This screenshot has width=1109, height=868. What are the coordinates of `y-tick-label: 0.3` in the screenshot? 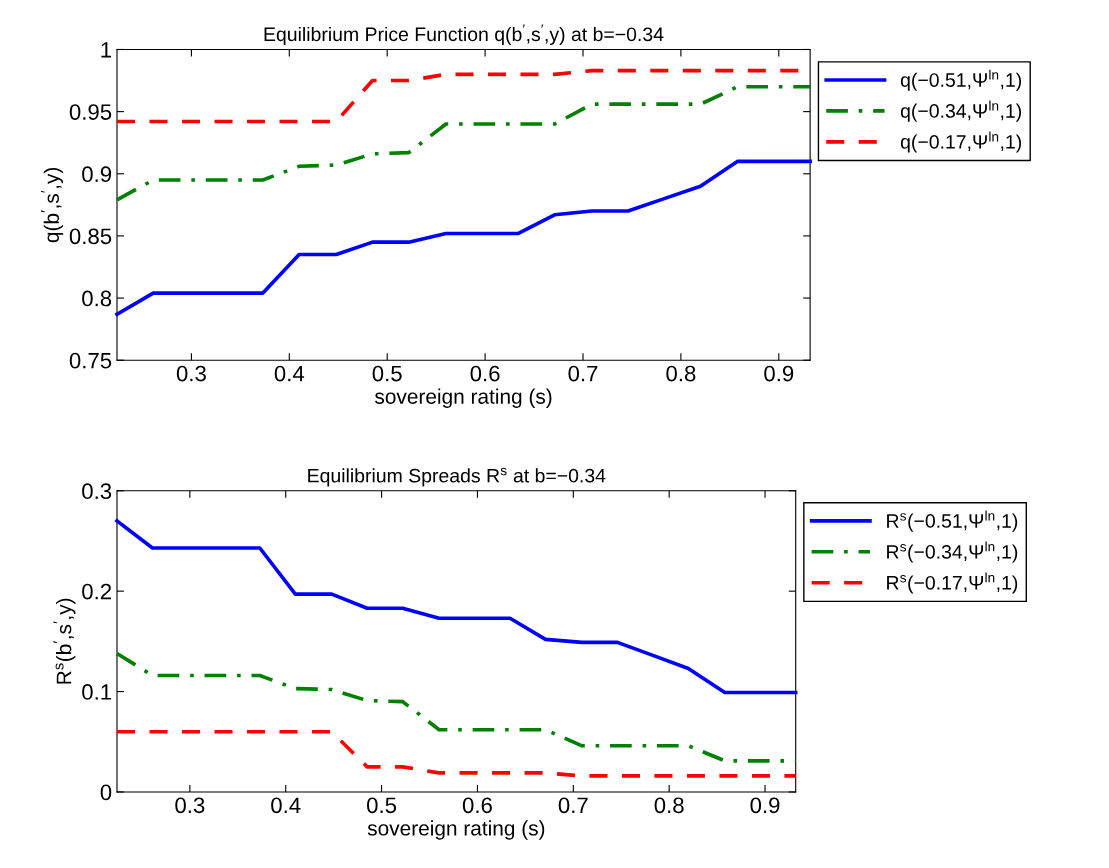 It's located at (97, 491).